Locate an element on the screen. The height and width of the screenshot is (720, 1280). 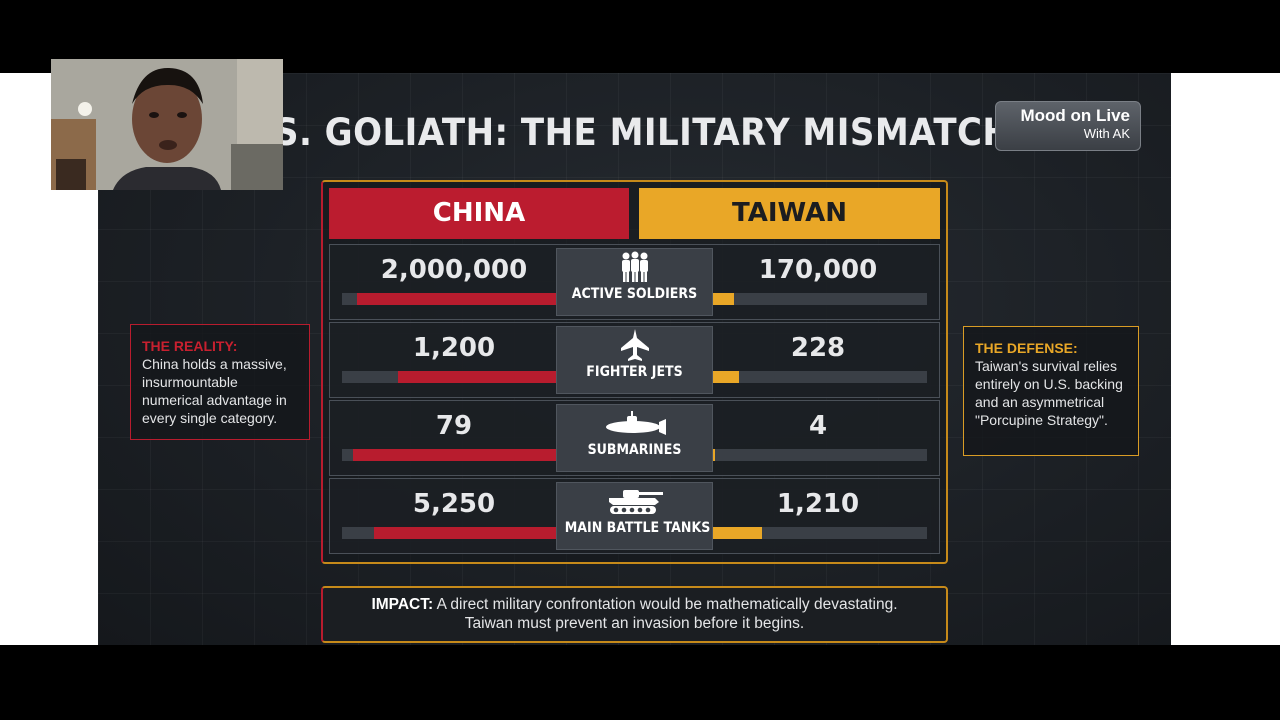
presenter-video-image is located at coordinates (167, 124).